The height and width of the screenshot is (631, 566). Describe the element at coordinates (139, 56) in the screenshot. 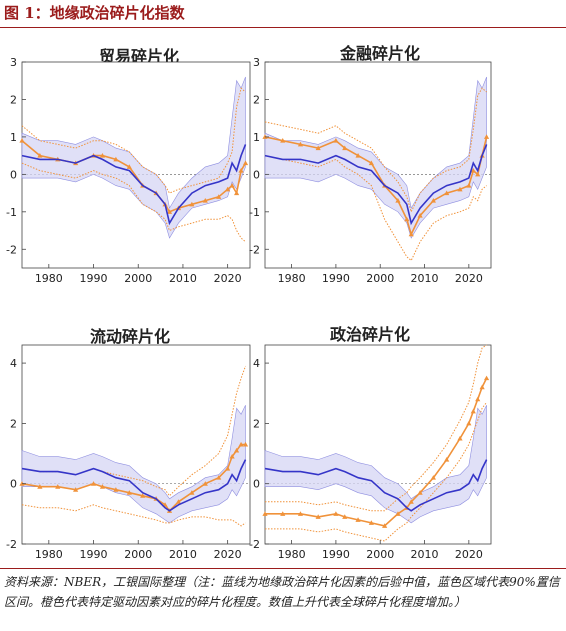

I see `panel-title-trade: 贸易碎片化` at that location.